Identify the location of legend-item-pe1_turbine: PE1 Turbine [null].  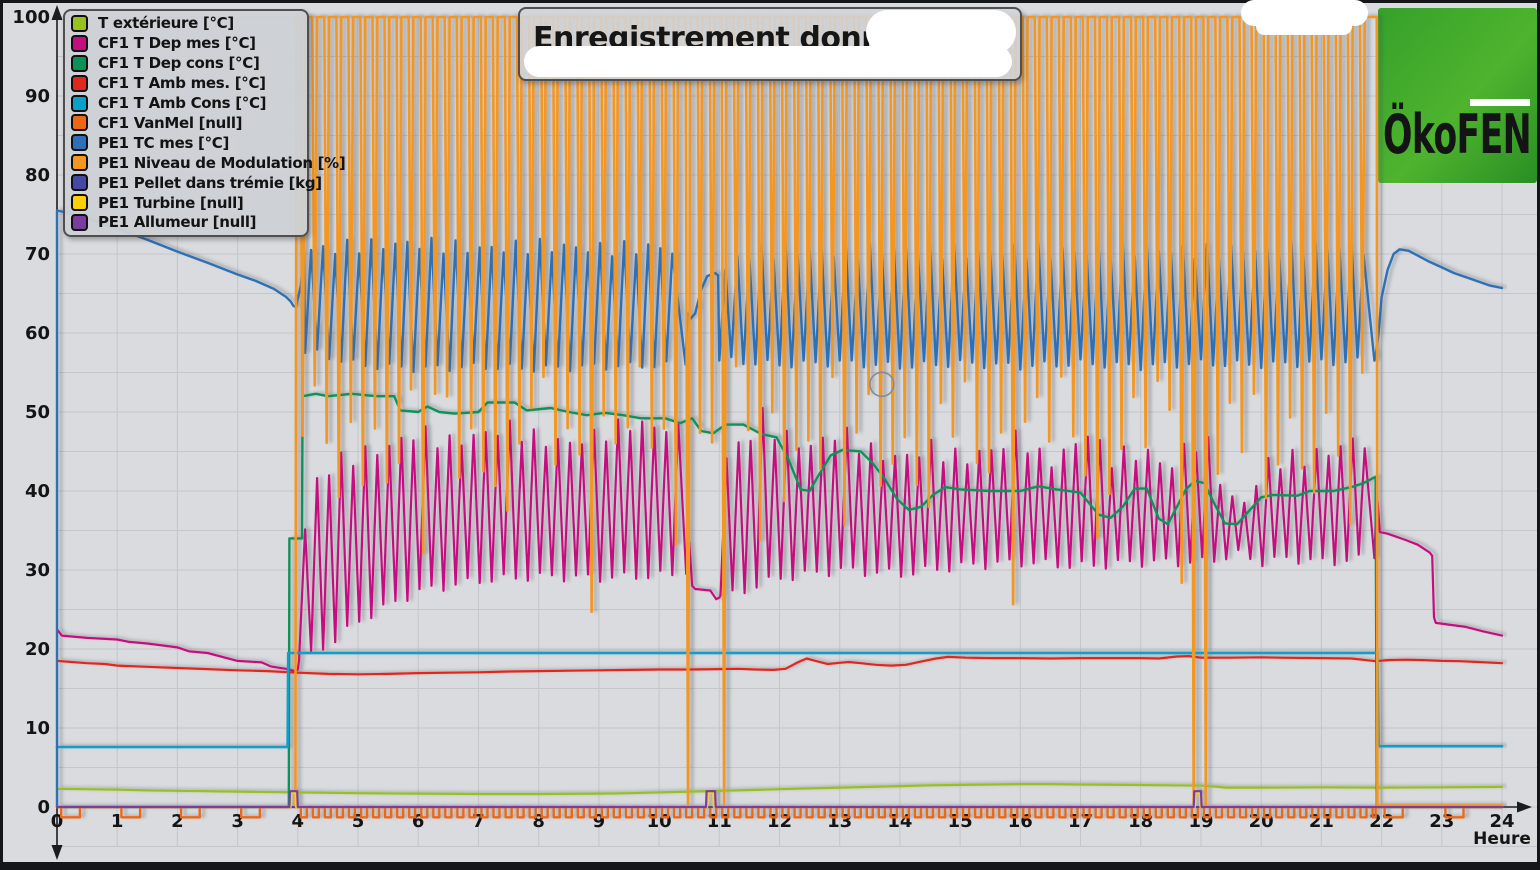
(186, 202).